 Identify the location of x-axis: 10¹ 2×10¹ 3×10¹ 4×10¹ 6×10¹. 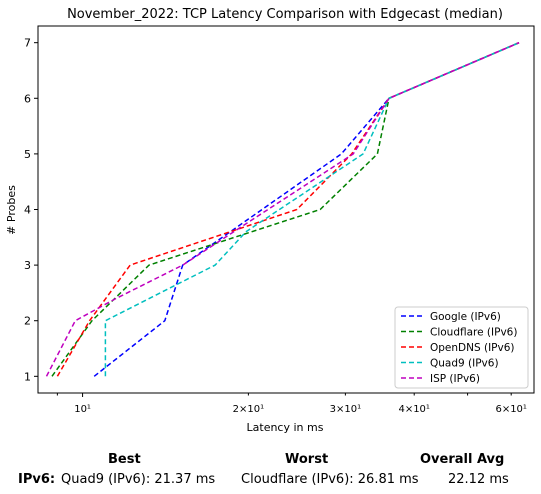
(291, 404).